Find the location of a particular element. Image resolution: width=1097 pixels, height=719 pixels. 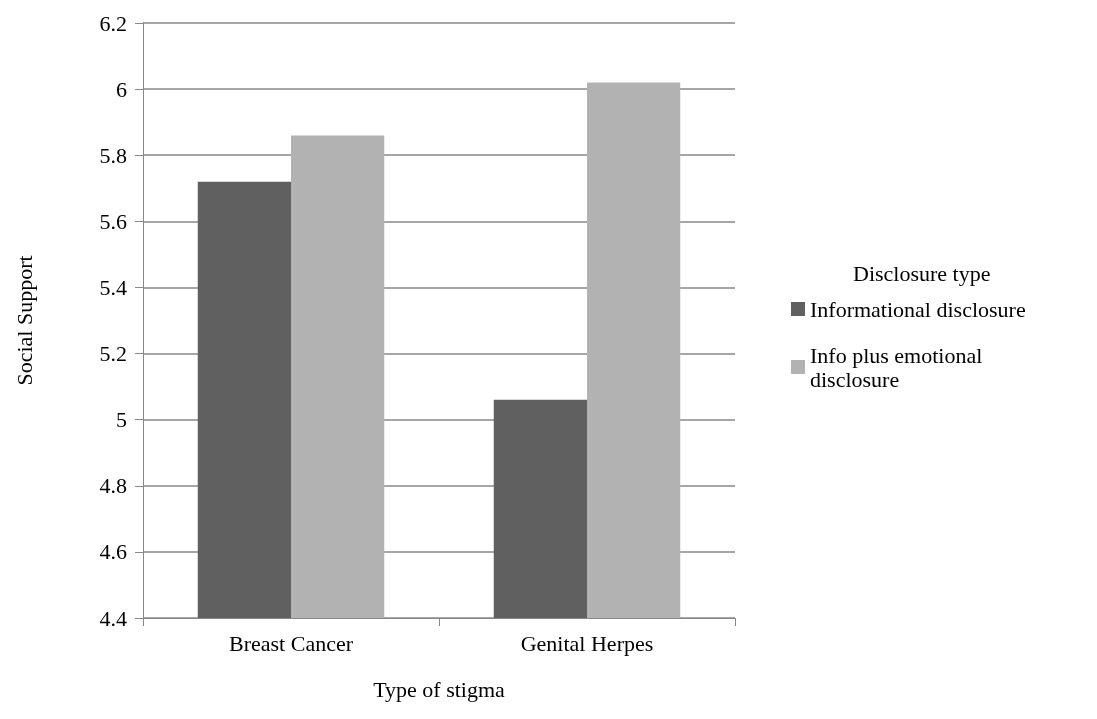

legend-label: Info plus emotional disclosure is located at coordinates (899, 367).